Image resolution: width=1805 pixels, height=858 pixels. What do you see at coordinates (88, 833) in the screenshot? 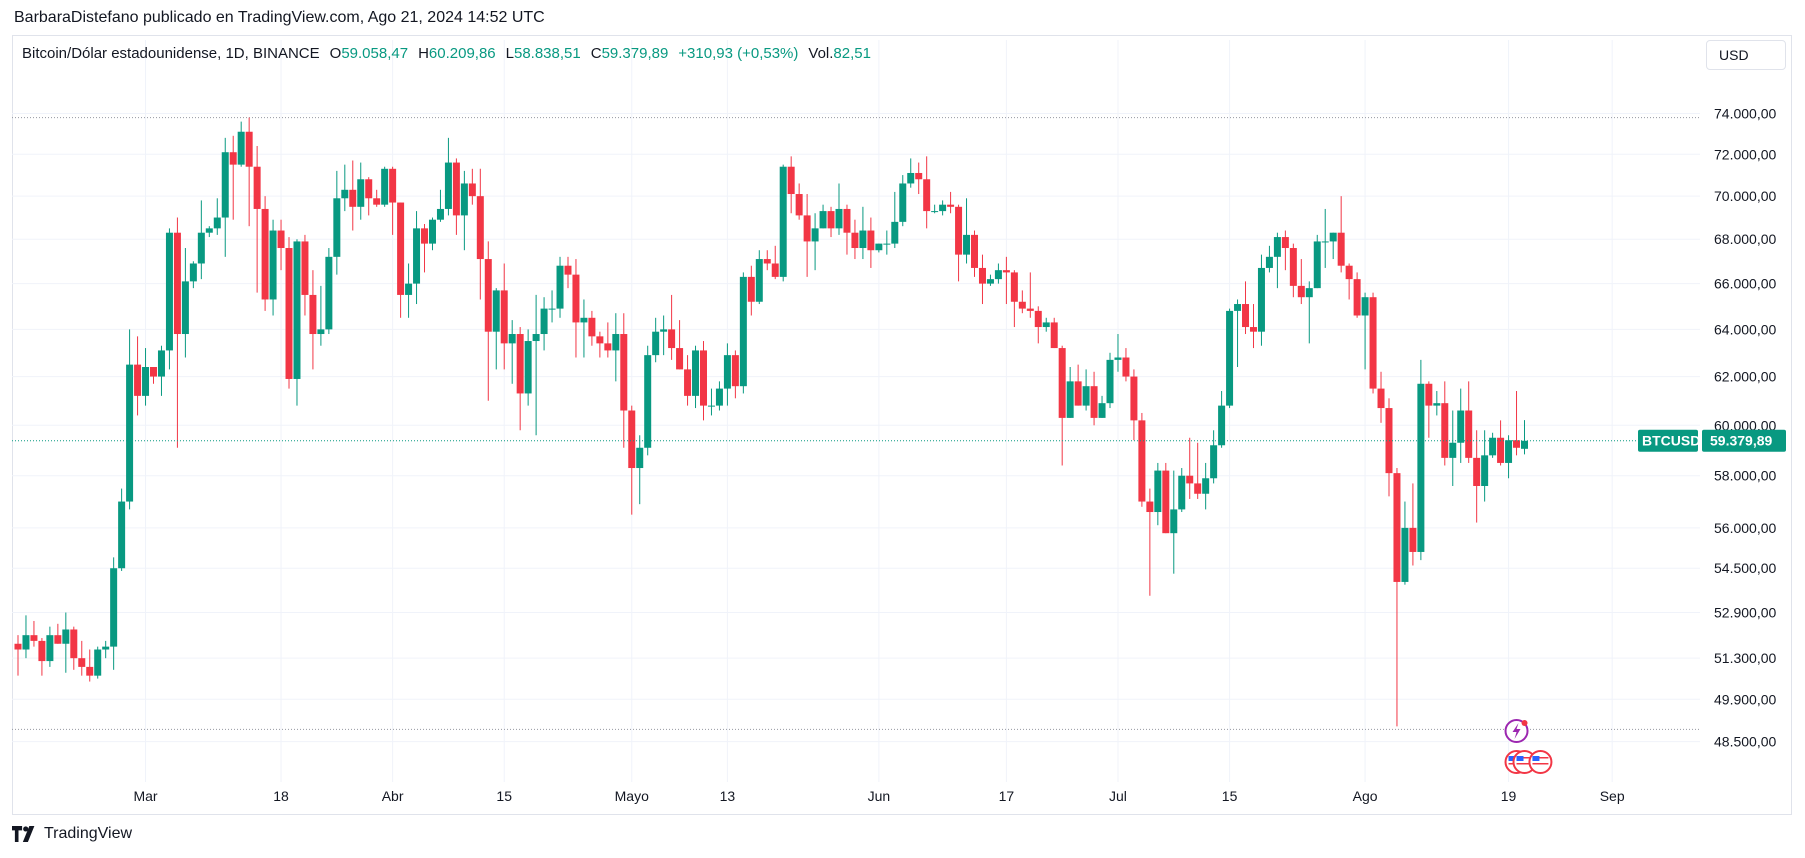
I see `brand-name: TradingView` at bounding box center [88, 833].